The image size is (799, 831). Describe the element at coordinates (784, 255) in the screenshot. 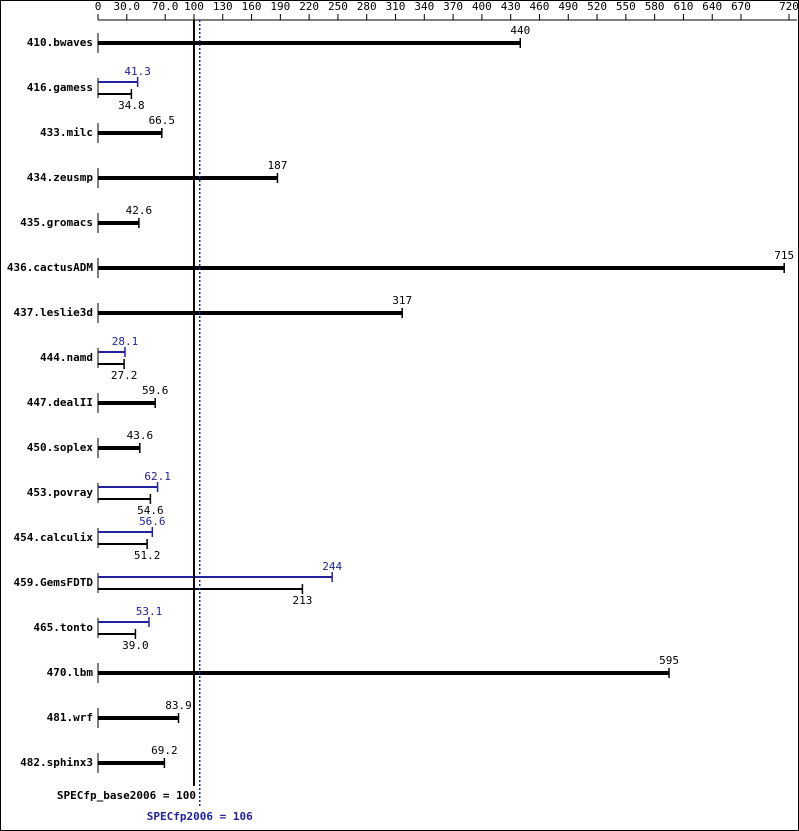

I see `value-label: 715` at that location.